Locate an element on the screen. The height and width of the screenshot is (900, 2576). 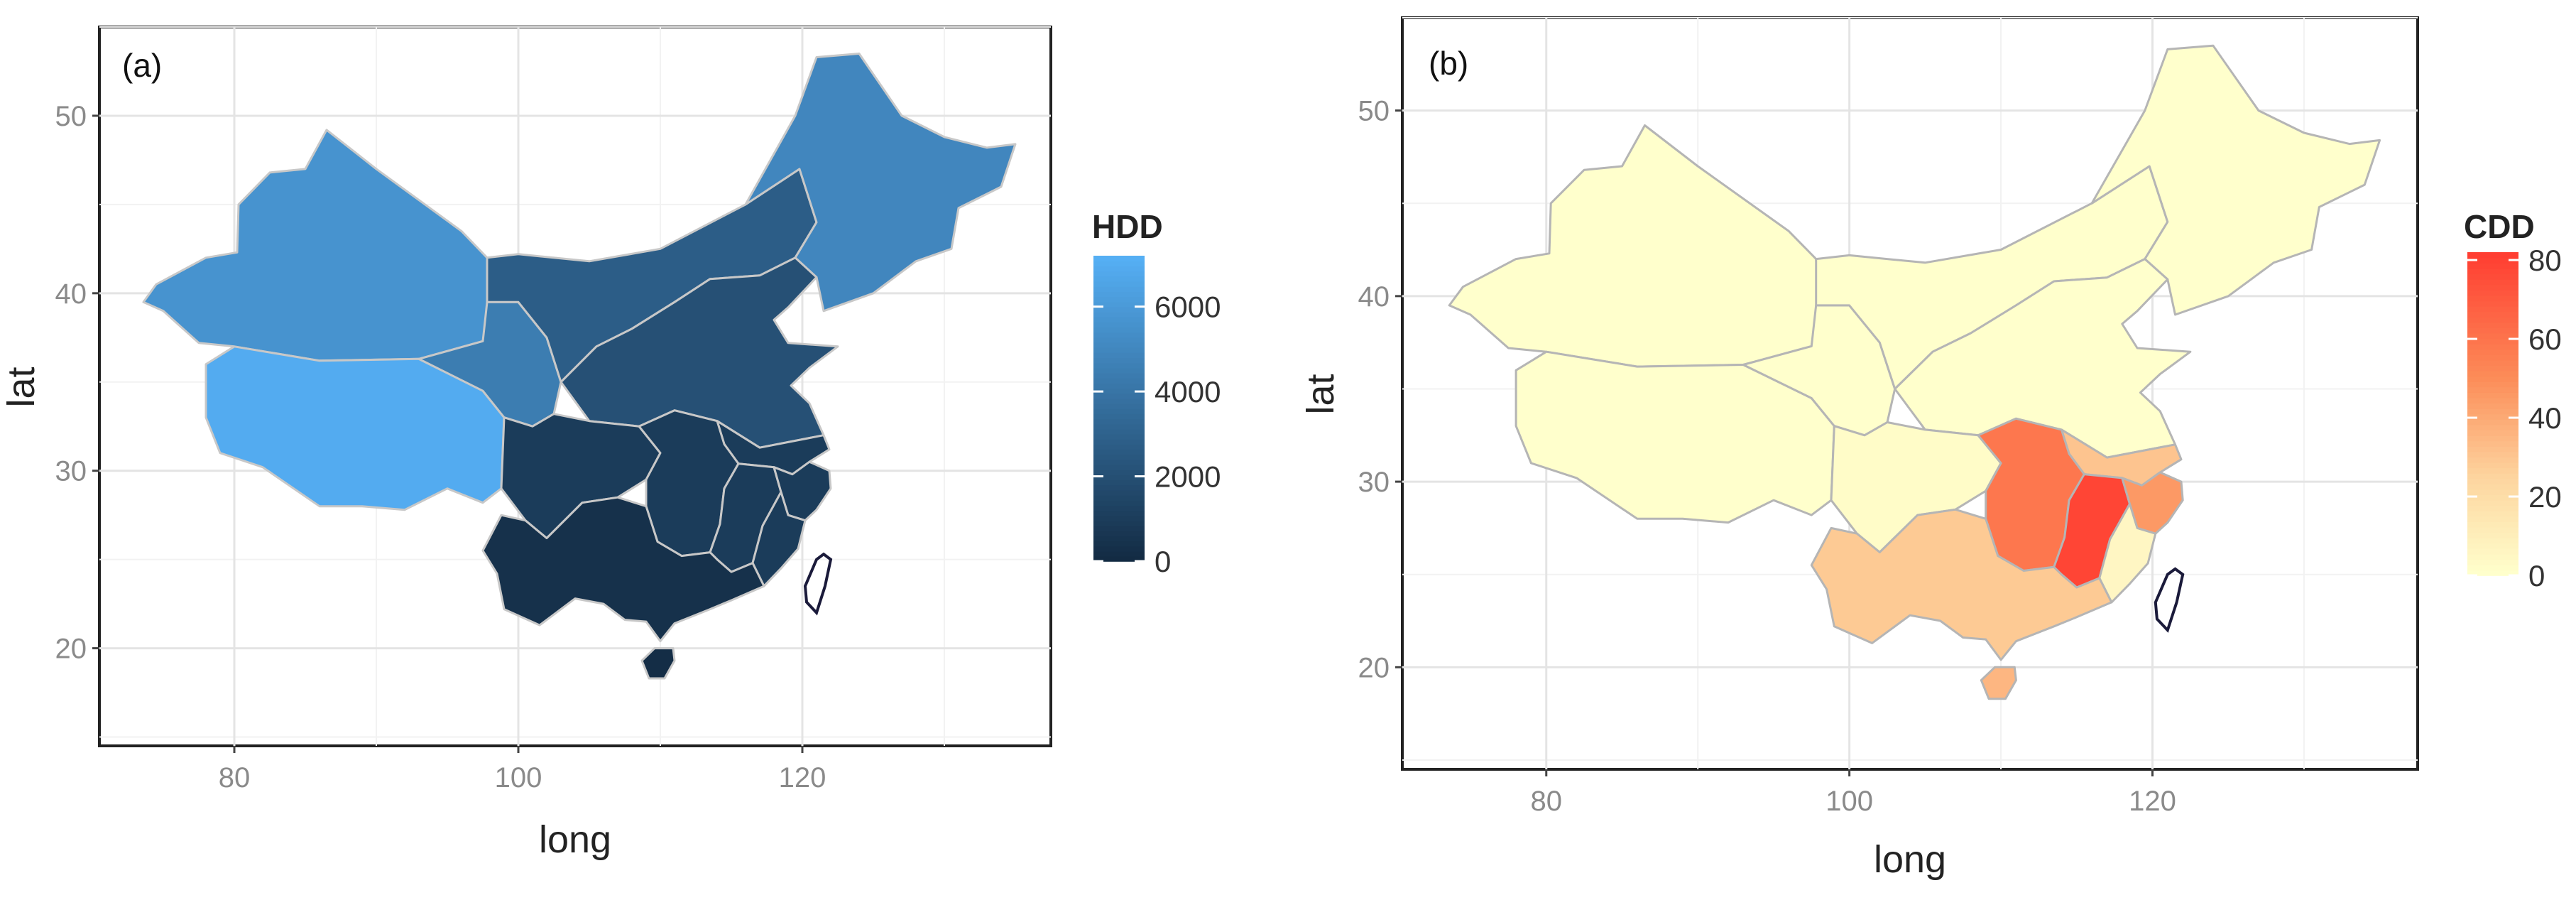
region-guangxi-guangdong is located at coordinates (1961, 584).